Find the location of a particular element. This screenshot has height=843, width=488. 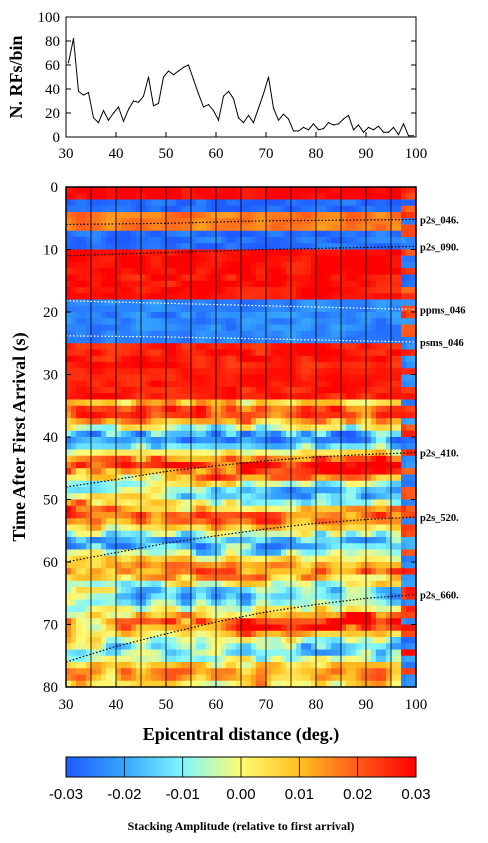

histogram-xtick-label: 70 is located at coordinates (266, 154).